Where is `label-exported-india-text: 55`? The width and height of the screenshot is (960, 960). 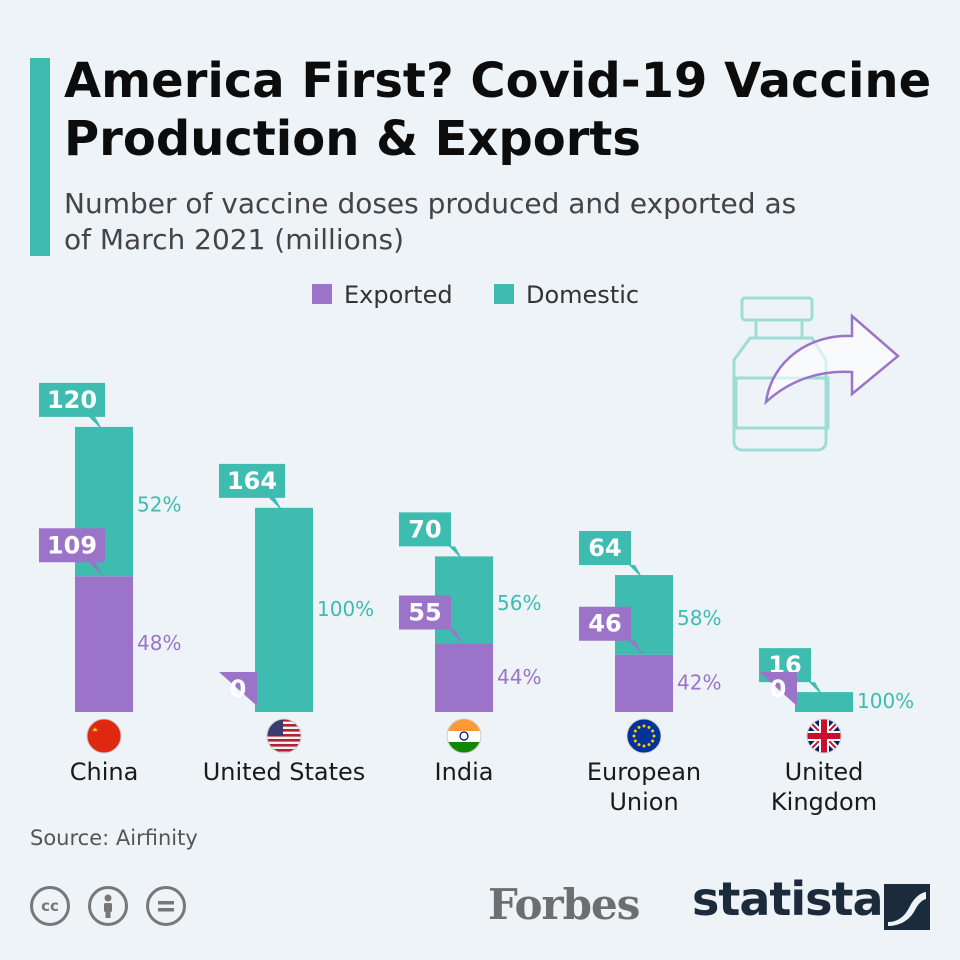 label-exported-india-text: 55 is located at coordinates (424, 613).